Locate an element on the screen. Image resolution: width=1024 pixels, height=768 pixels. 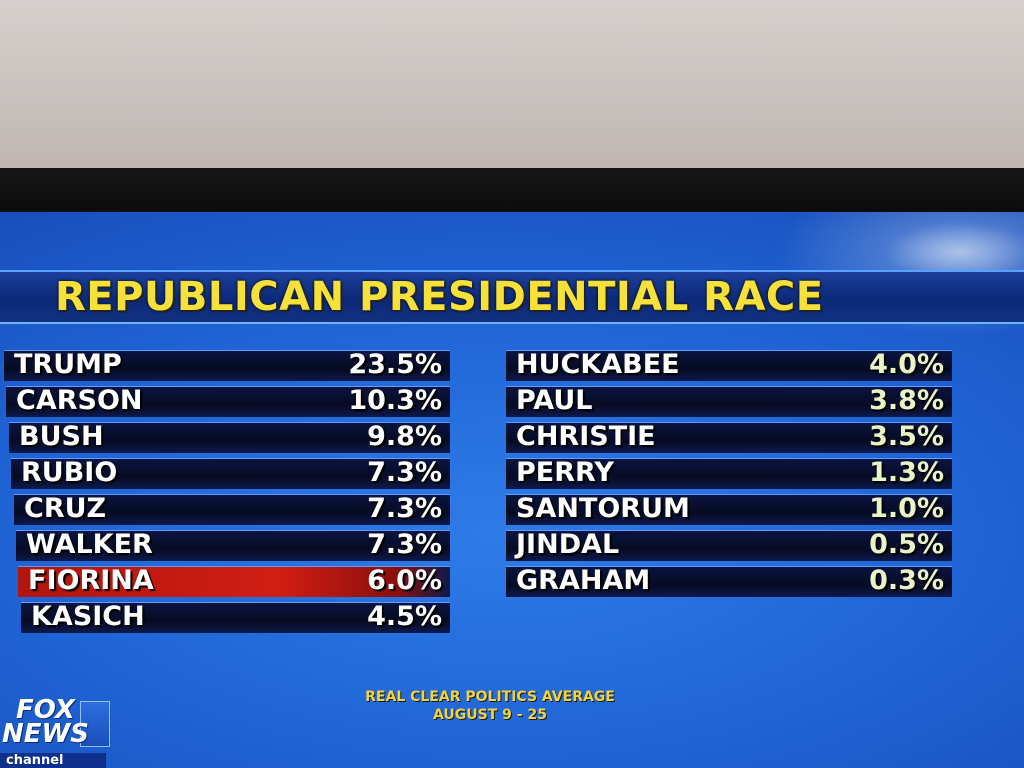
candidate-name: TRUMP is located at coordinates (68, 364).